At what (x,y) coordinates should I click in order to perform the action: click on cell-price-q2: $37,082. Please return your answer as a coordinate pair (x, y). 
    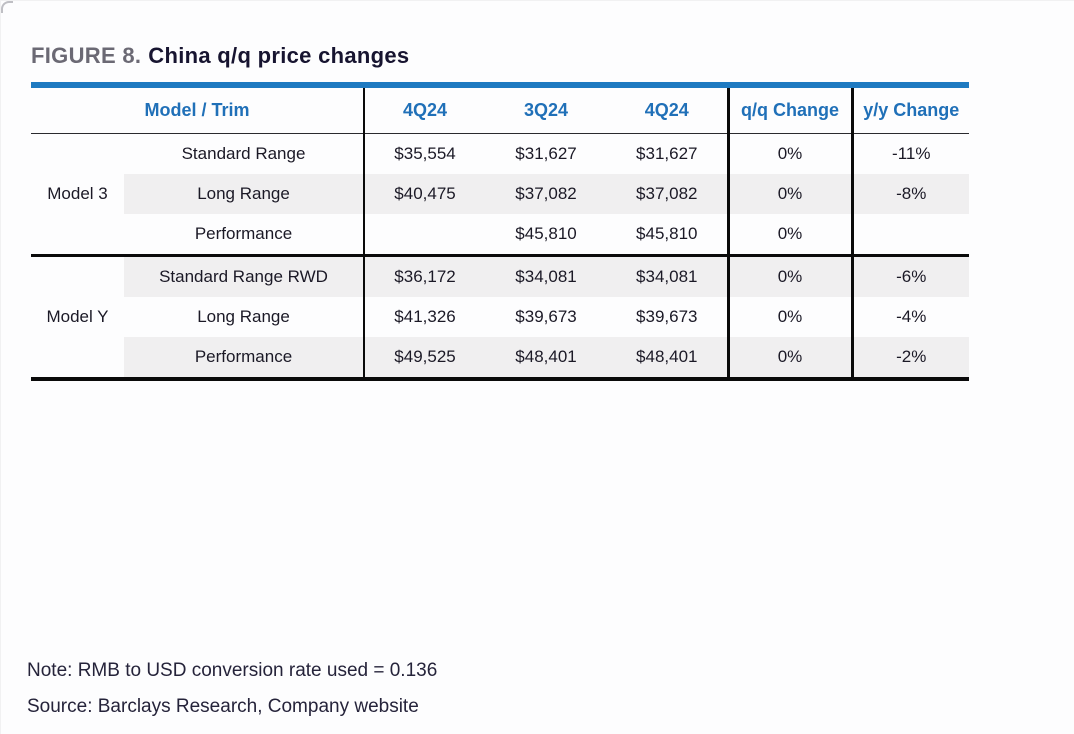
    Looking at the image, I should click on (546, 194).